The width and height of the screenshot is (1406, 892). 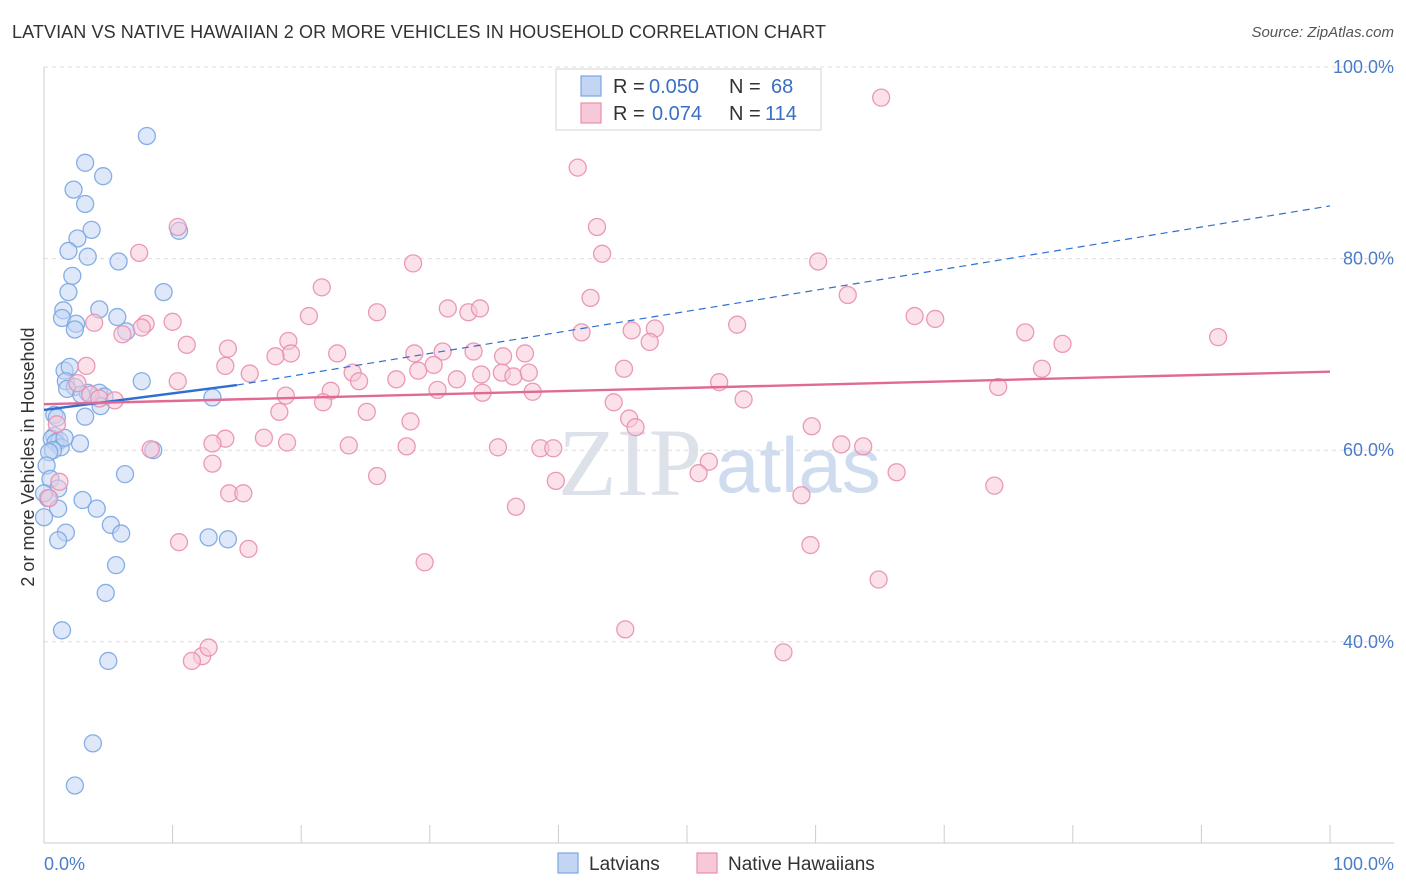 I want to click on legend-swatch-latvians, so click(x=591, y=86).